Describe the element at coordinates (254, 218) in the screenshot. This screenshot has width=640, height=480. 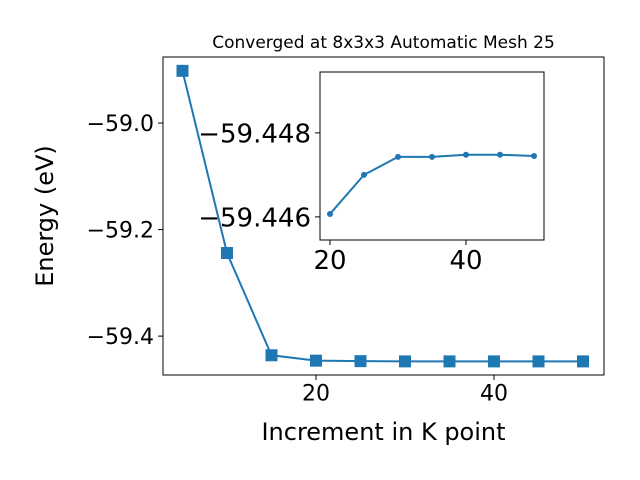
I see `y-tick-label: −59.446` at that location.